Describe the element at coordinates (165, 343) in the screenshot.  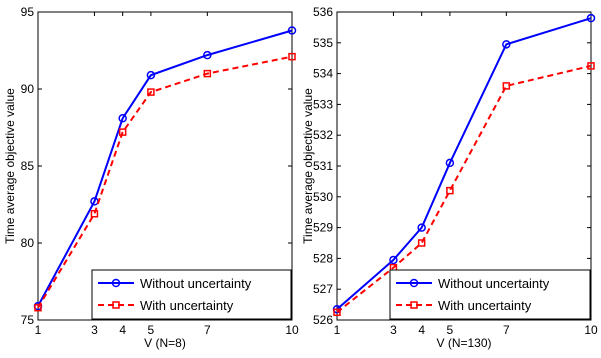
I see `x-axis-label: V (N=8)` at that location.